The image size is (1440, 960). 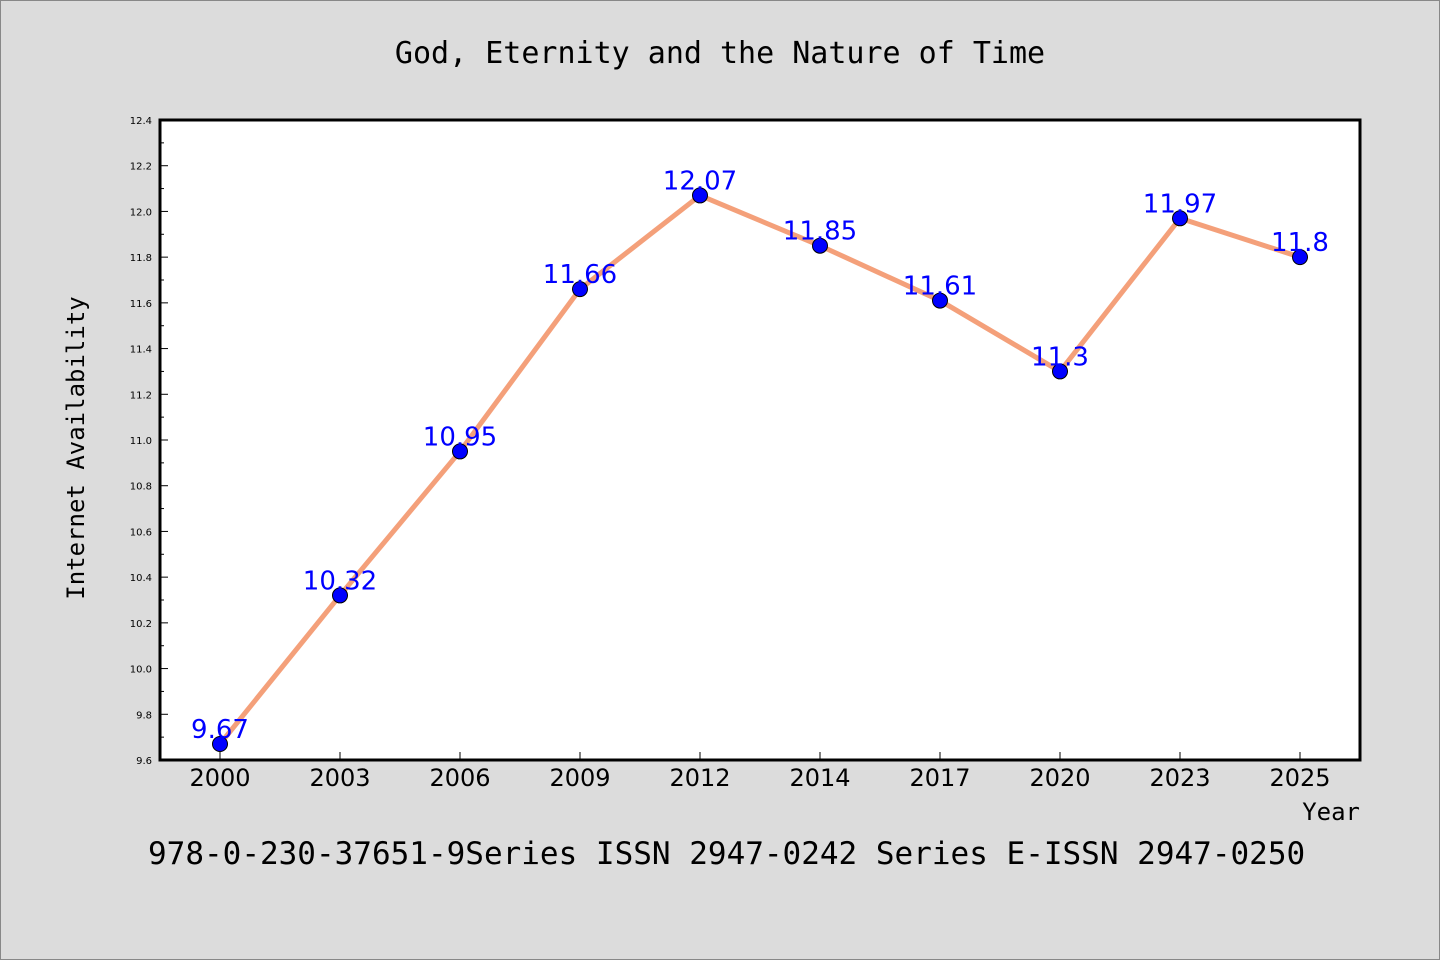 I want to click on data-label: 11.85, so click(x=820, y=232).